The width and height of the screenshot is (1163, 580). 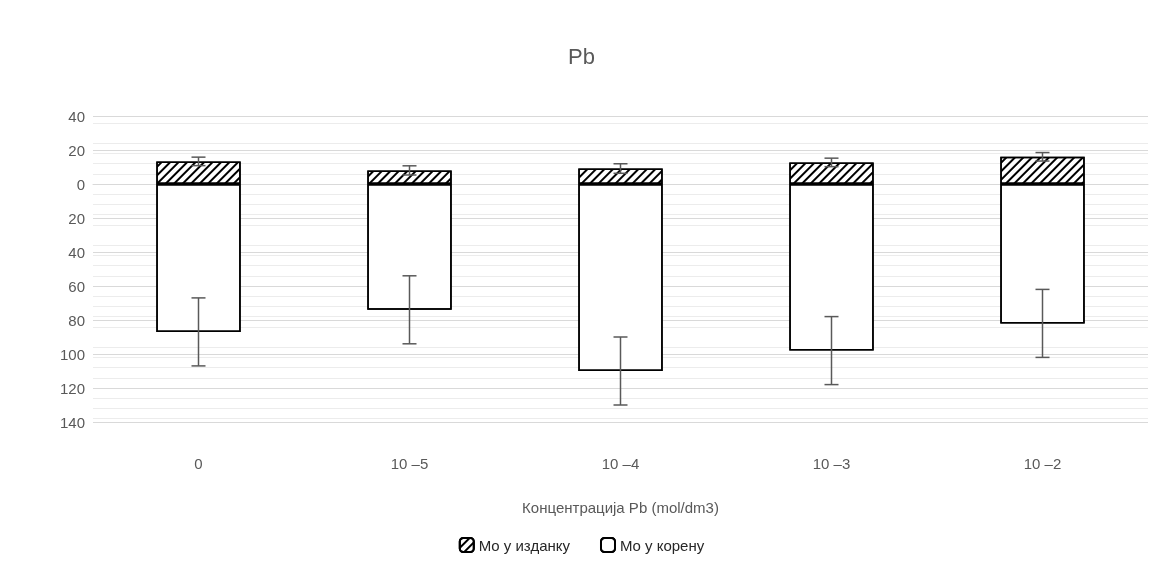 What do you see at coordinates (72, 354) in the screenshot?
I see `y-tick-label: 100` at bounding box center [72, 354].